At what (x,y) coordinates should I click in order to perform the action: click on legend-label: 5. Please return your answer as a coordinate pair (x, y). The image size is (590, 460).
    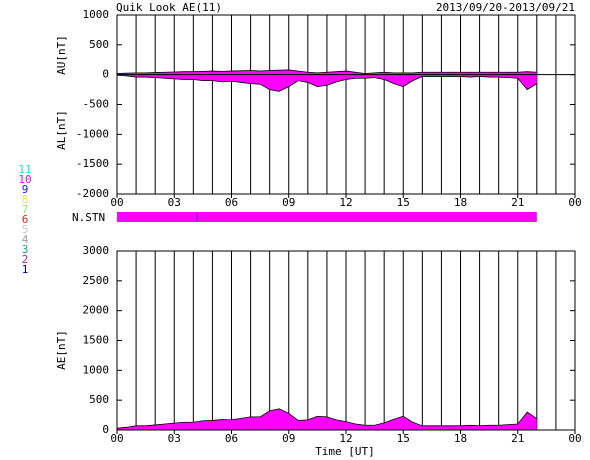
    Looking at the image, I should click on (25, 229).